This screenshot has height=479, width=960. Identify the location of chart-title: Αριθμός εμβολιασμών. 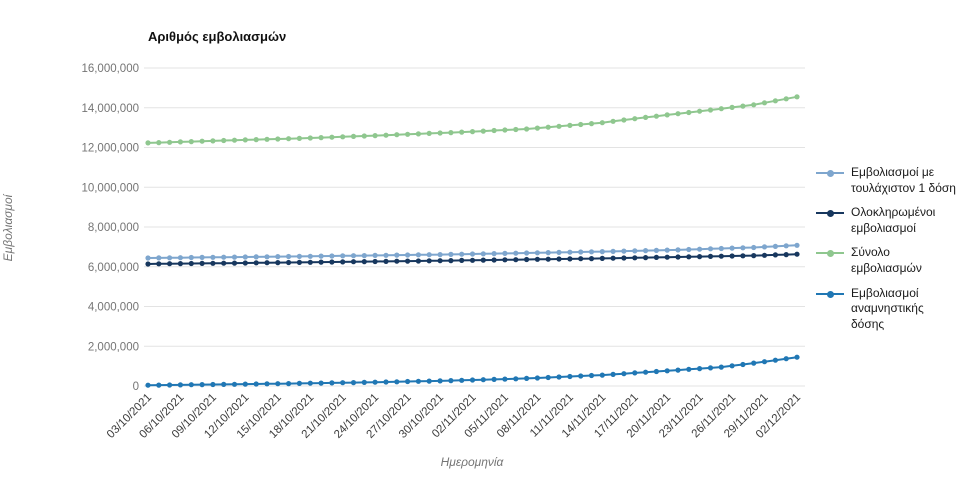
(217, 36).